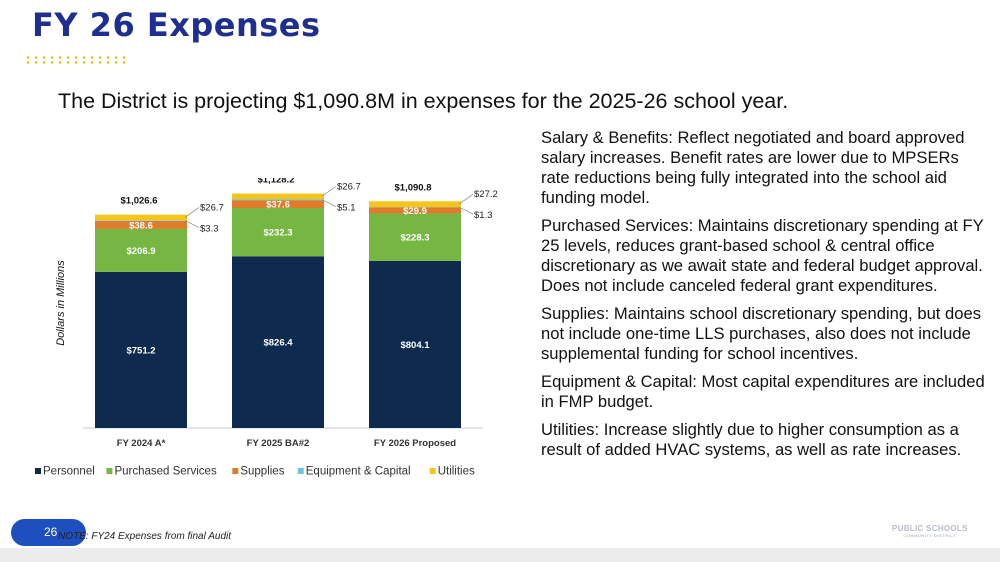 This screenshot has width=1000, height=562. I want to click on data-label: $206.9, so click(140, 251).